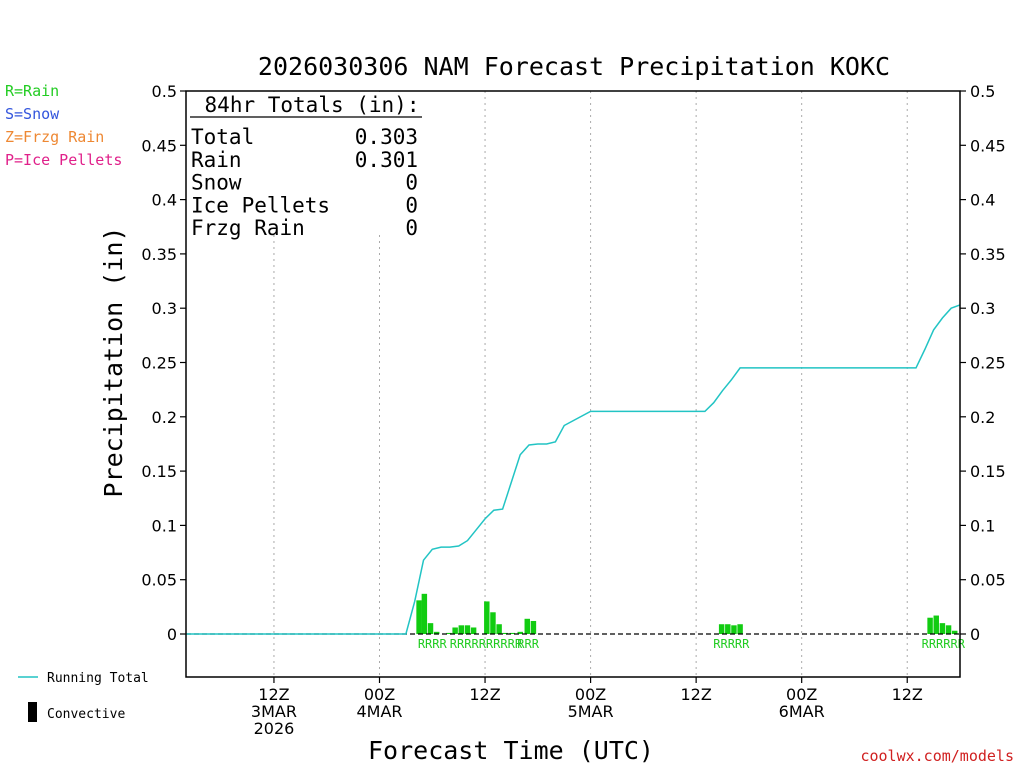 Image resolution: width=1024 pixels, height=768 pixels. I want to click on precip-type-label: RRRRRR, so click(944, 644).